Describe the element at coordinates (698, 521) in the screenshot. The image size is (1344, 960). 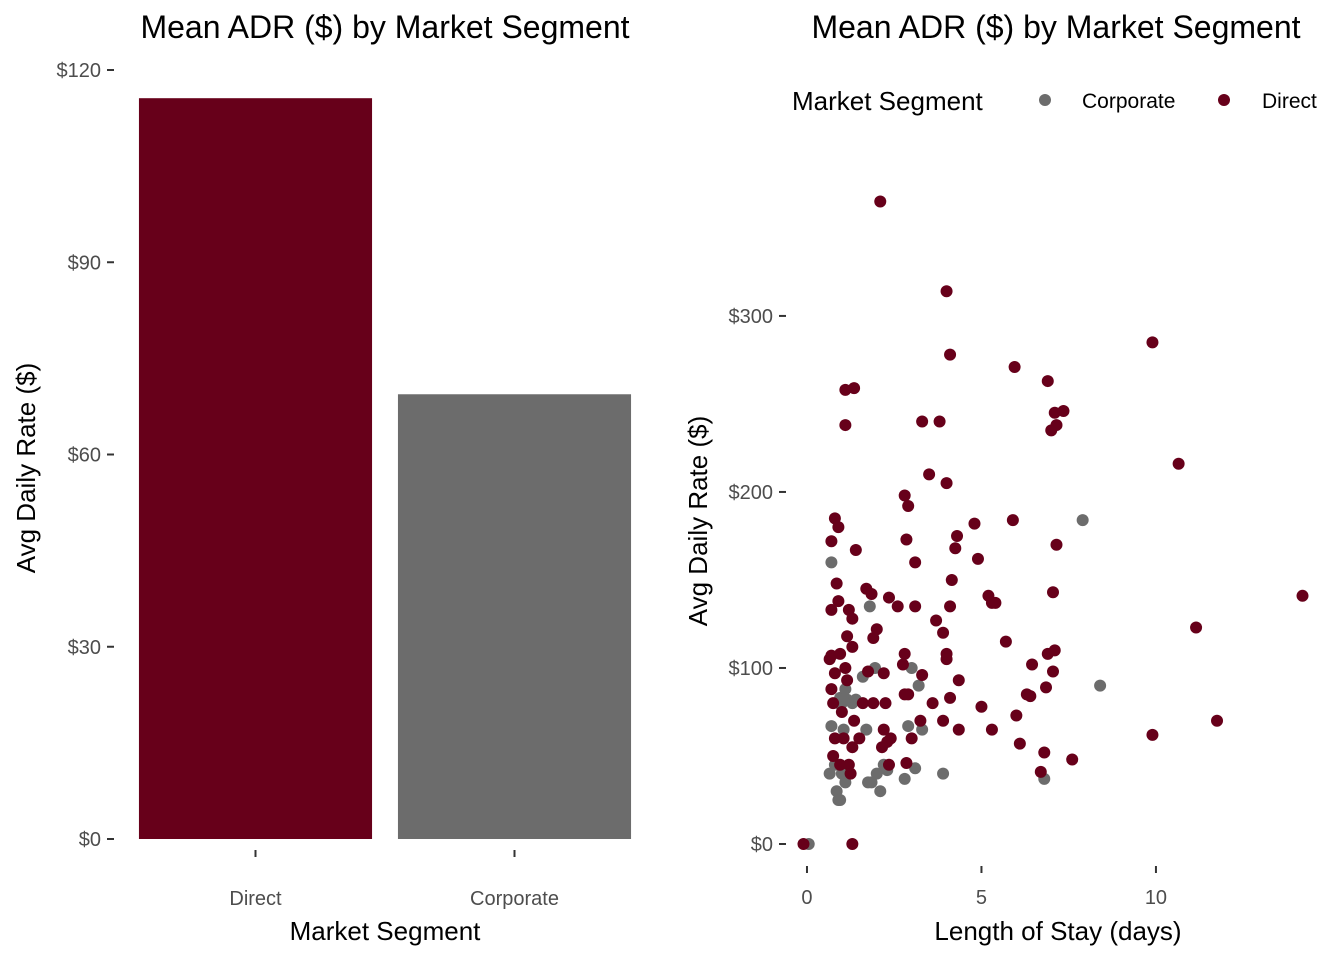
I see `scatter-y-axis-title: Avg Daily Rate ($)` at that location.